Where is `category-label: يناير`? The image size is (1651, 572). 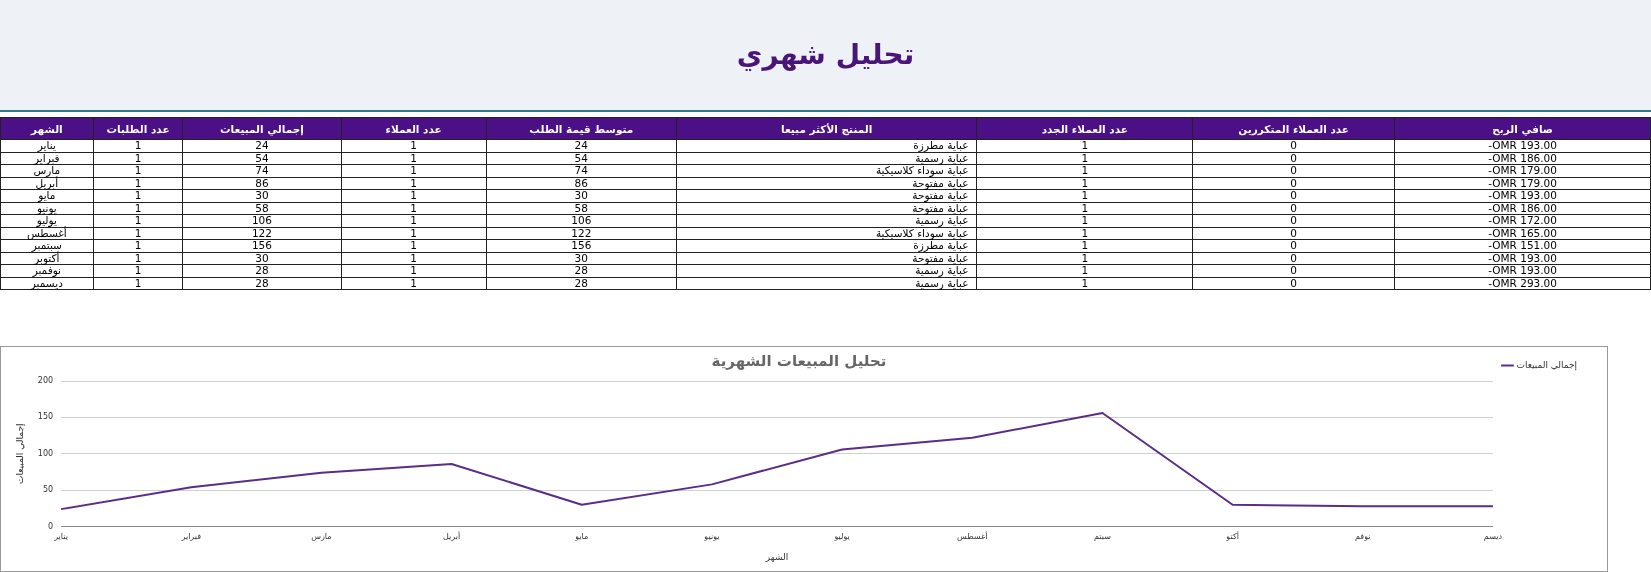
category-label: يناير is located at coordinates (47, 145).